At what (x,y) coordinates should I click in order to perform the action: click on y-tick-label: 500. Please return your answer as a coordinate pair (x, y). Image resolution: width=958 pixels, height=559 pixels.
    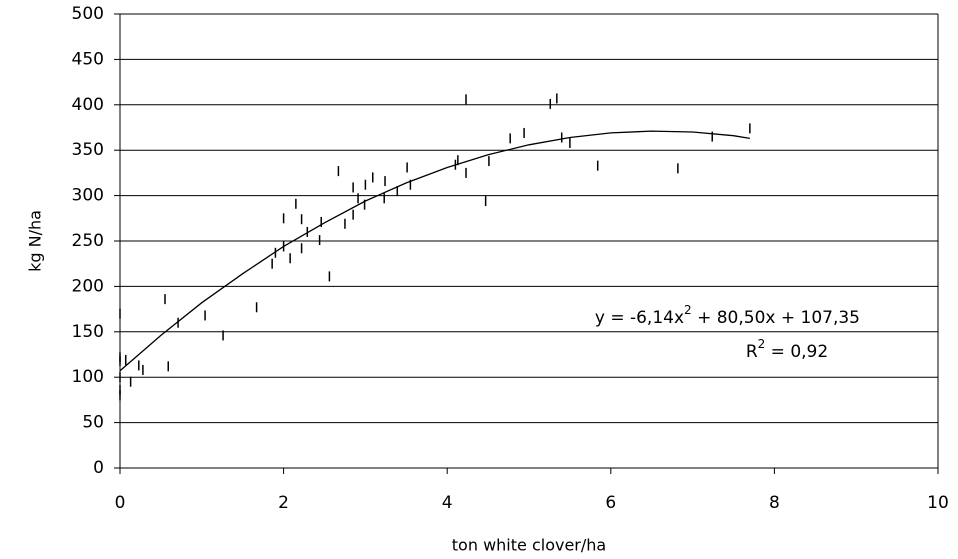
    Looking at the image, I should click on (88, 14).